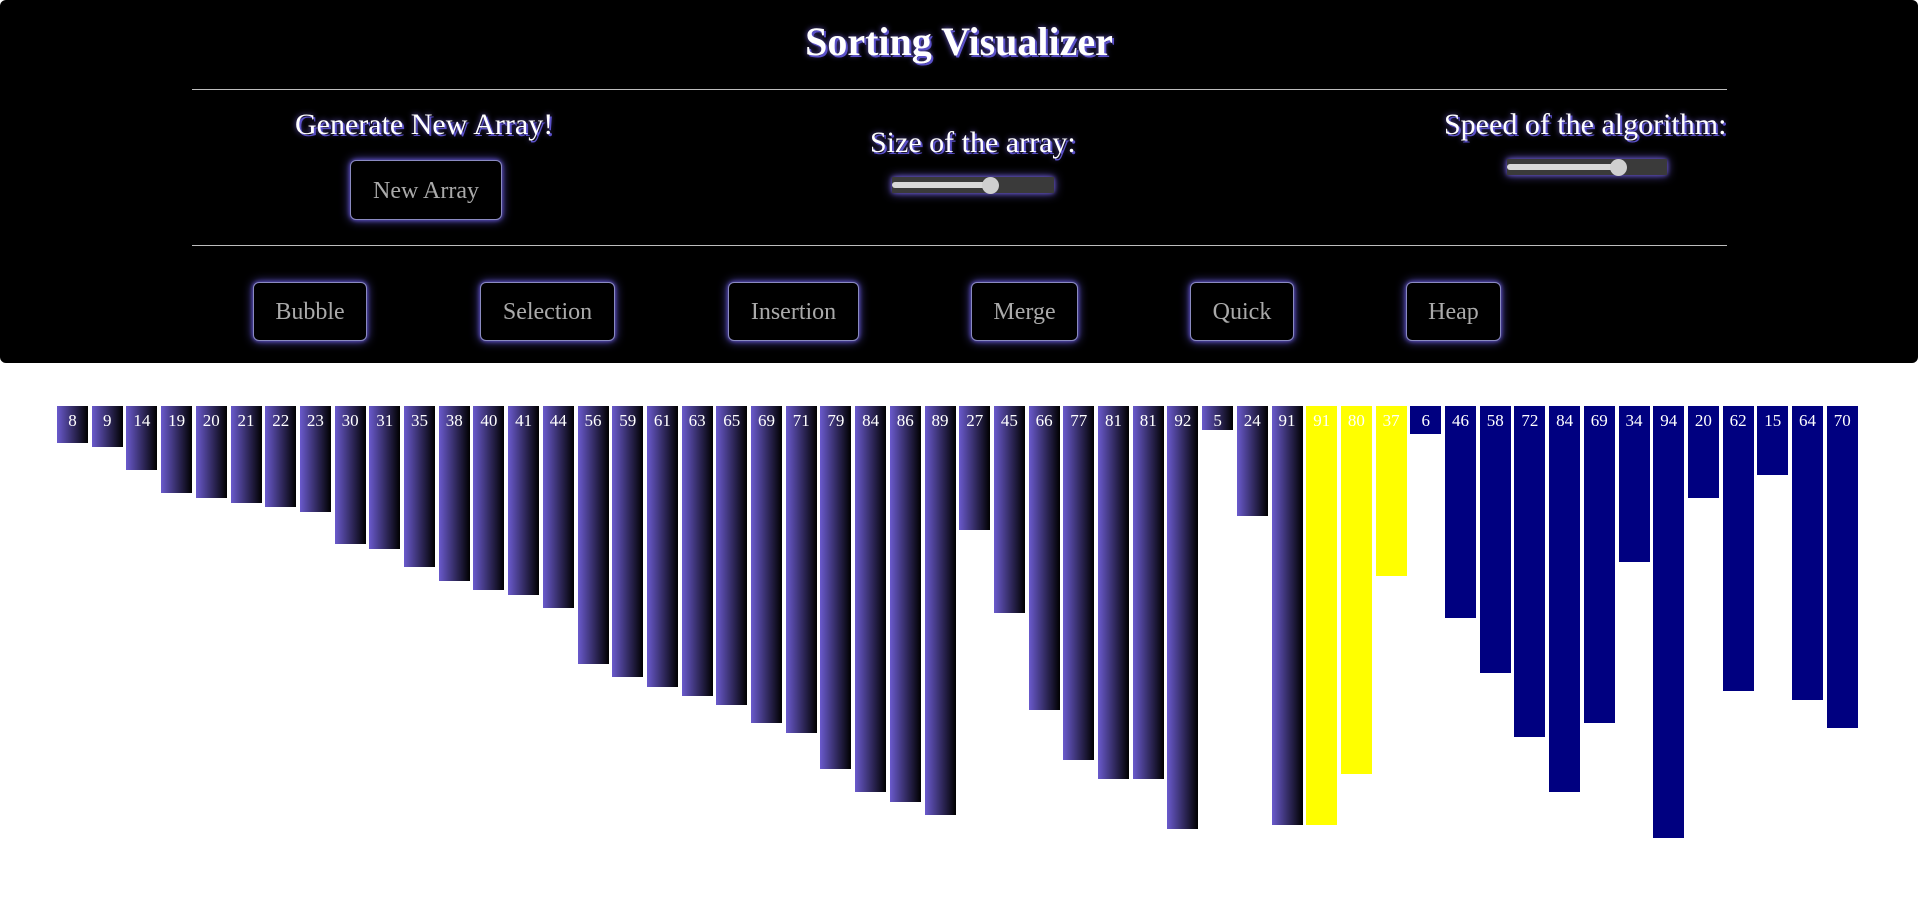 The image size is (1920, 912). What do you see at coordinates (107, 427) in the screenshot?
I see `array-bar: 9` at bounding box center [107, 427].